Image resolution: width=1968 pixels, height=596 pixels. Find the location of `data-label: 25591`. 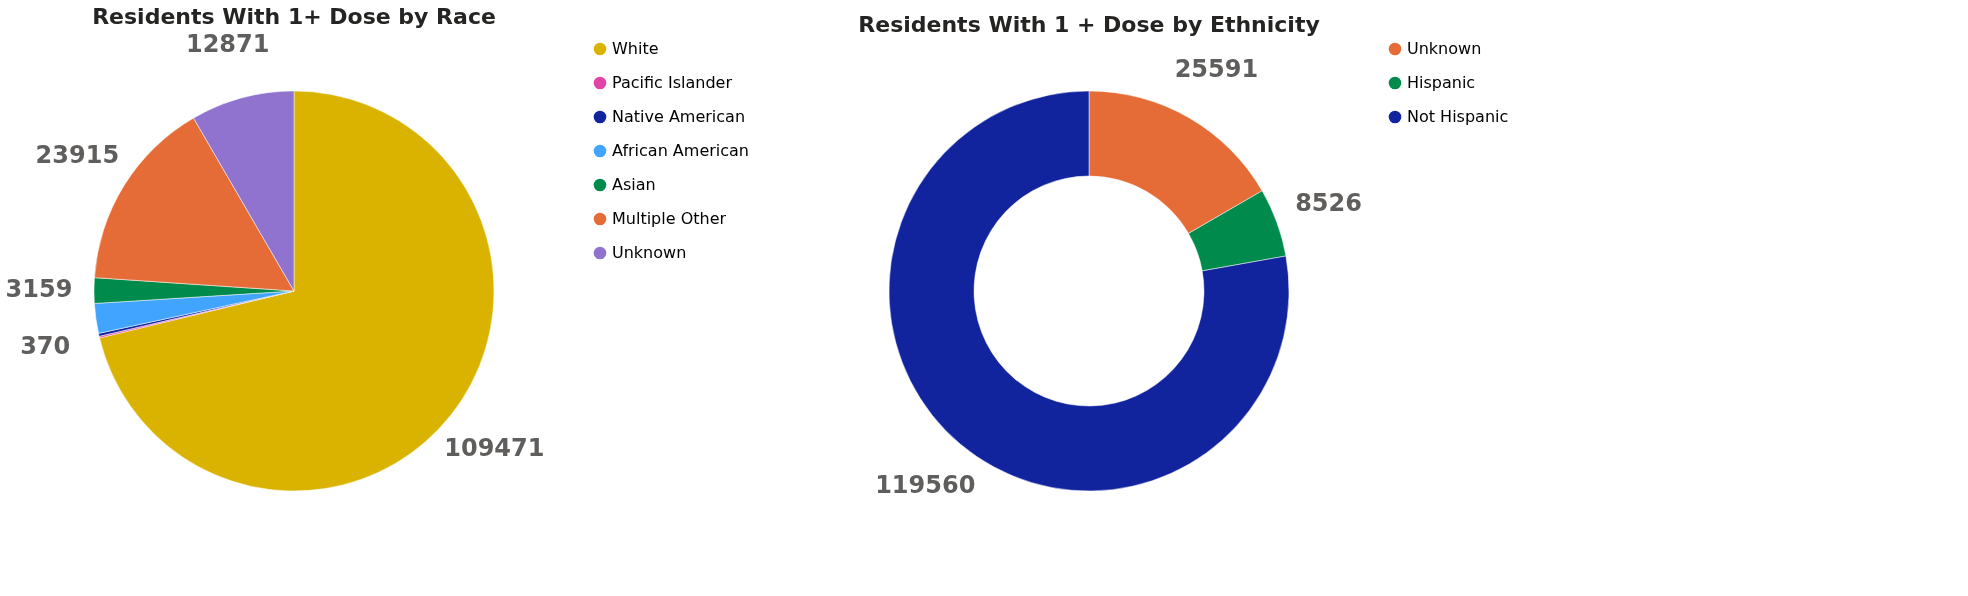

data-label: 25591 is located at coordinates (1216, 69).